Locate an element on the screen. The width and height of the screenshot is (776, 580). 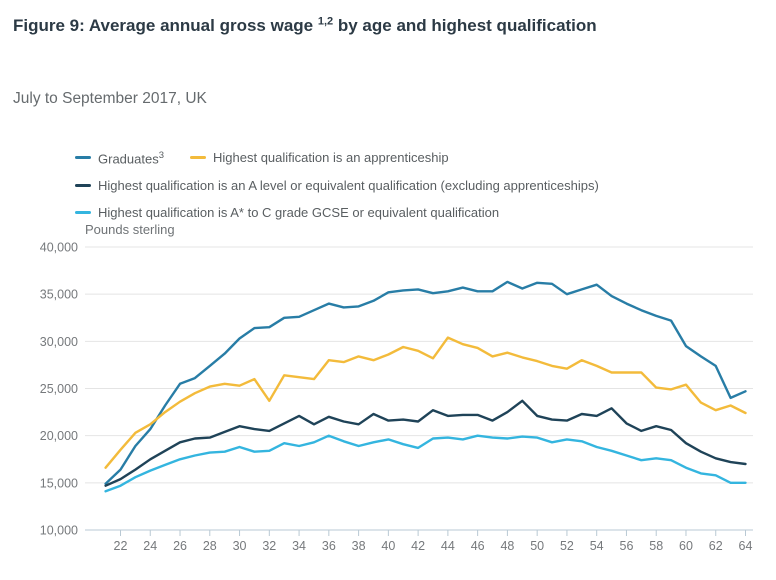
y-tick-label: 35,000 is located at coordinates (59, 295).